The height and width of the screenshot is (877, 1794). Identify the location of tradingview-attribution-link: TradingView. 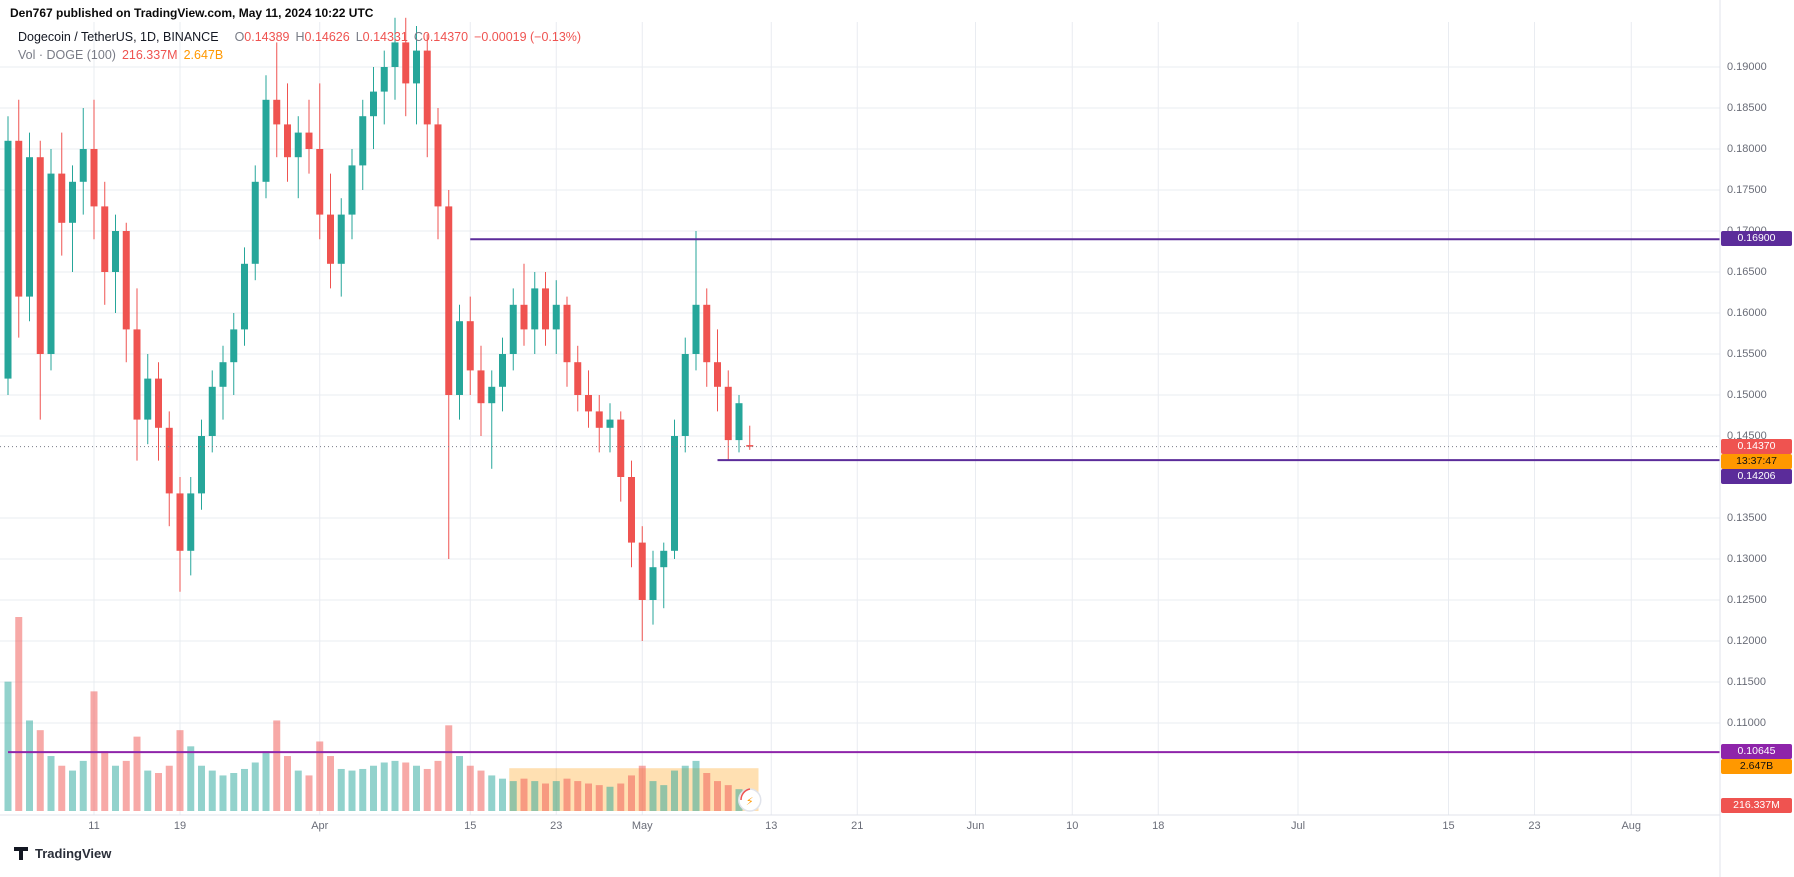
(62, 853).